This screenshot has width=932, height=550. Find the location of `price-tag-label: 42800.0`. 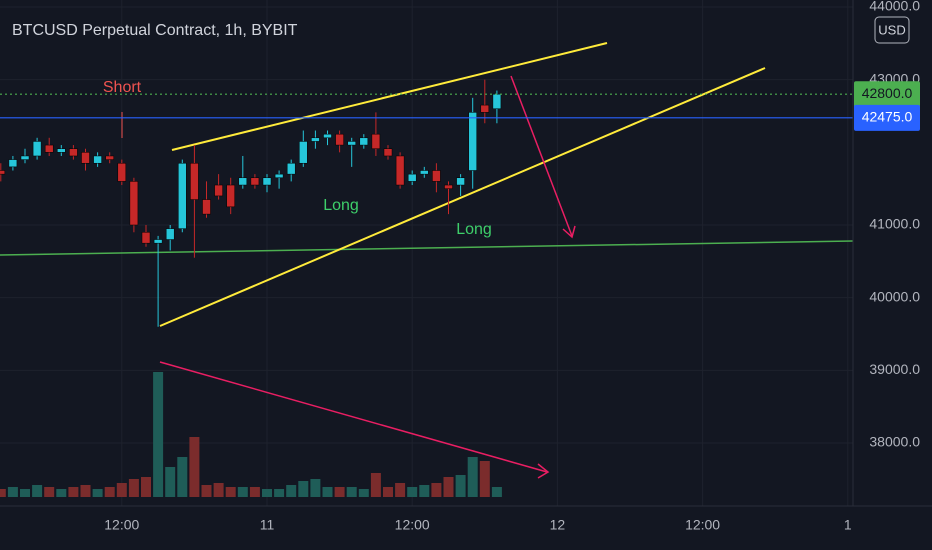

price-tag-label: 42800.0 is located at coordinates (887, 93).